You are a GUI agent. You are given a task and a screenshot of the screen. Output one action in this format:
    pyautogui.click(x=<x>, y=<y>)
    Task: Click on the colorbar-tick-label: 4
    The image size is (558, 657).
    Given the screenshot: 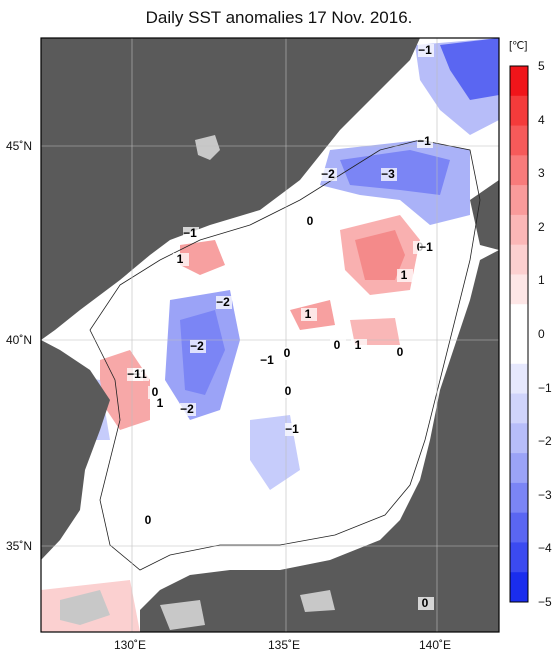 What is the action you would take?
    pyautogui.click(x=541, y=119)
    